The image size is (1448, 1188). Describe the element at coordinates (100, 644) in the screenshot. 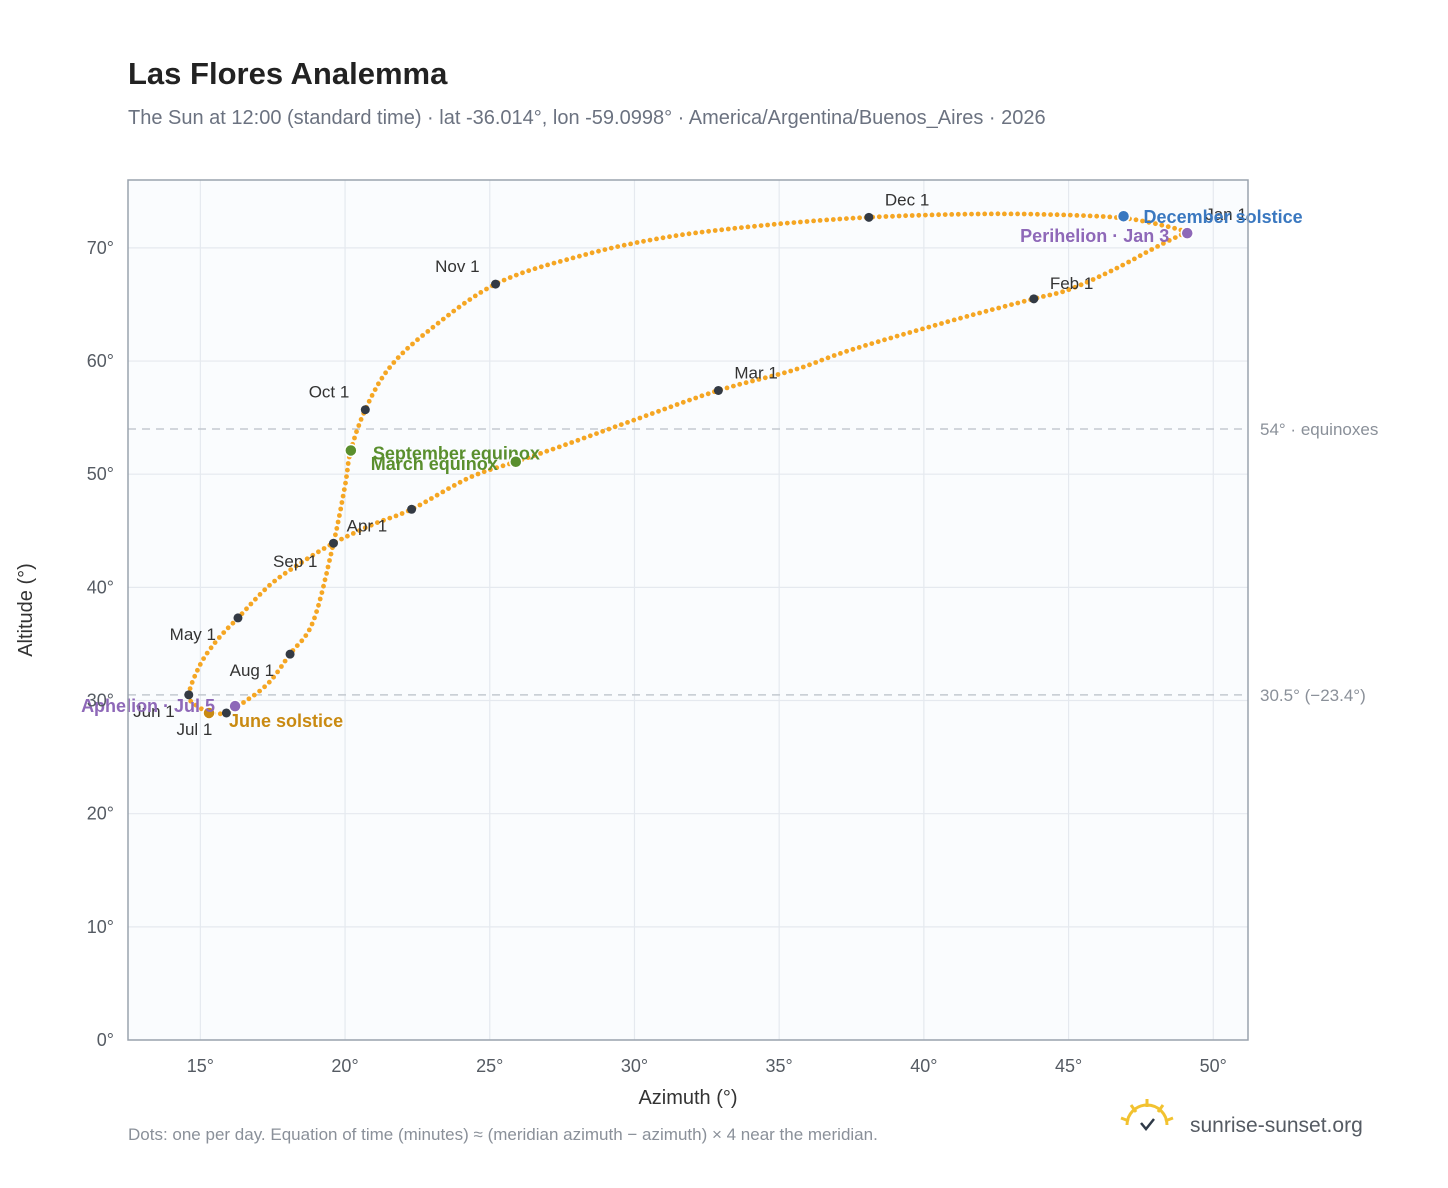

I see `y-axis-ticks: 0° 10° 20° 30° 40° 50° 60° 70°` at that location.